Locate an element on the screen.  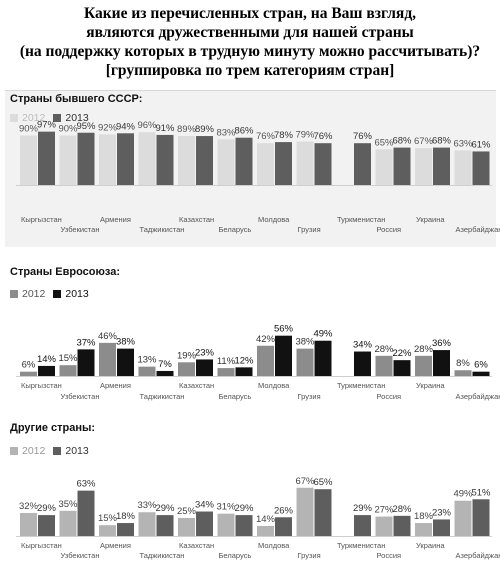
legend-label-2012: 2012 is located at coordinates (34, 451).